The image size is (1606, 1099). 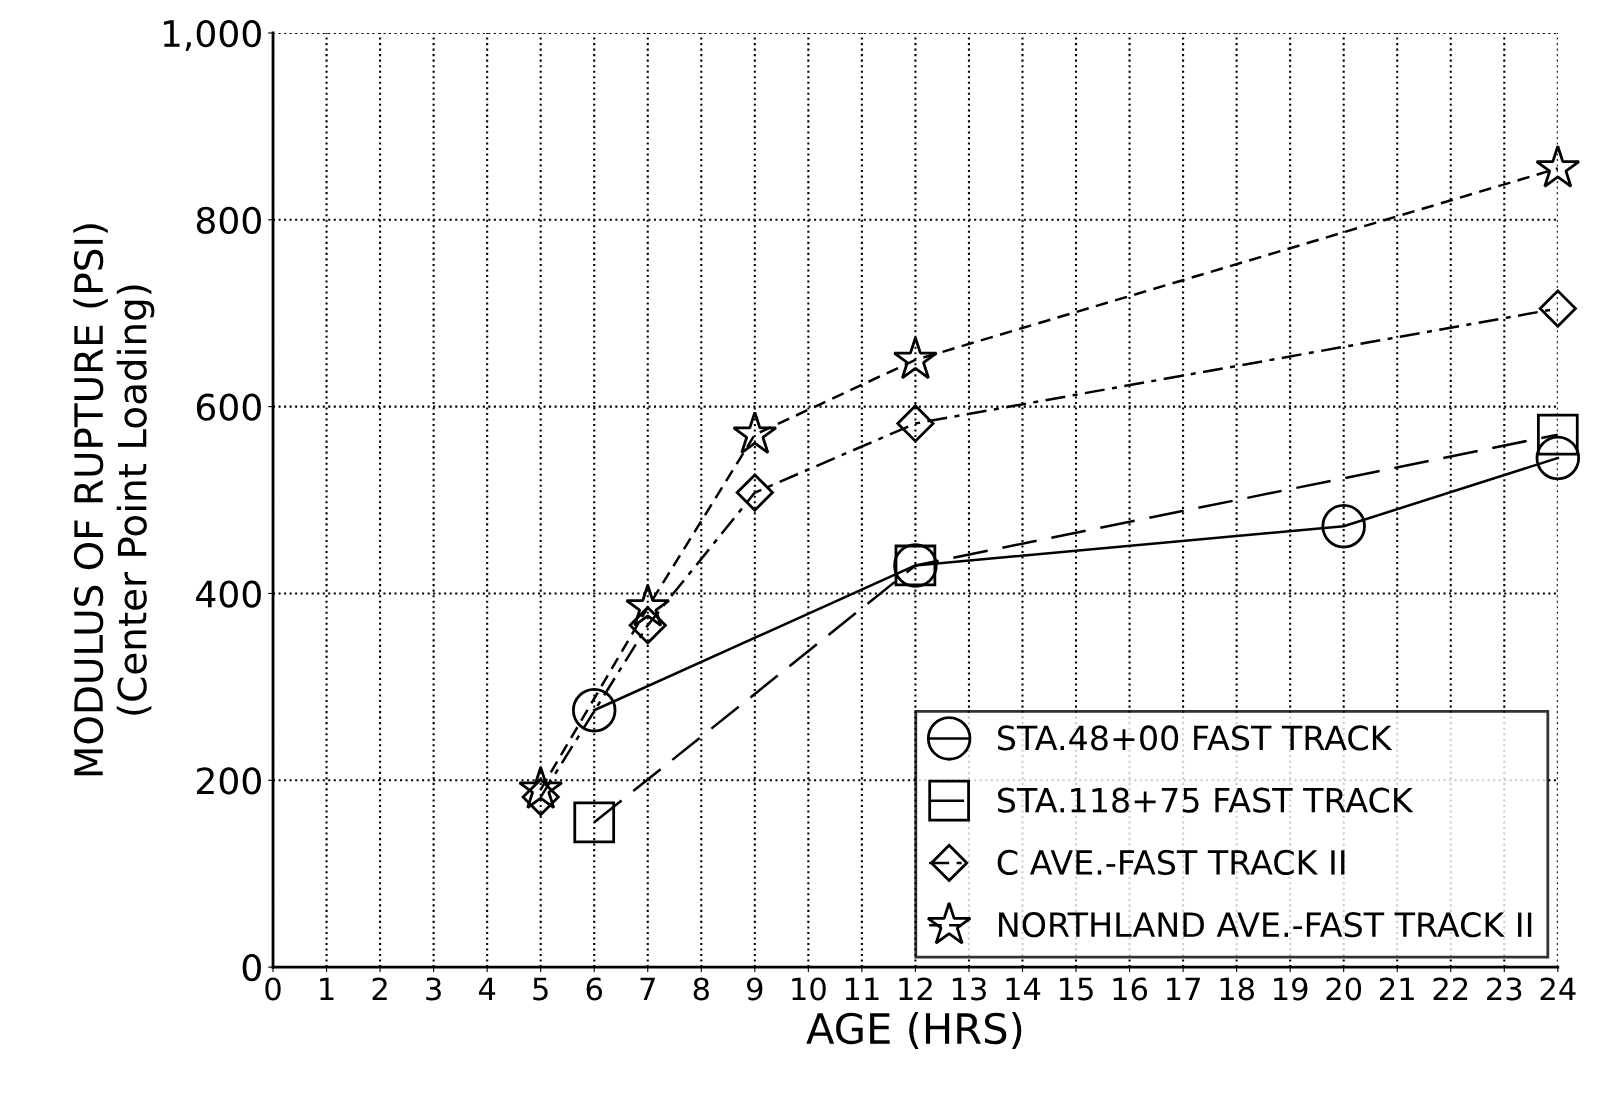 I want to click on x-tick-label: 0, so click(x=273, y=989).